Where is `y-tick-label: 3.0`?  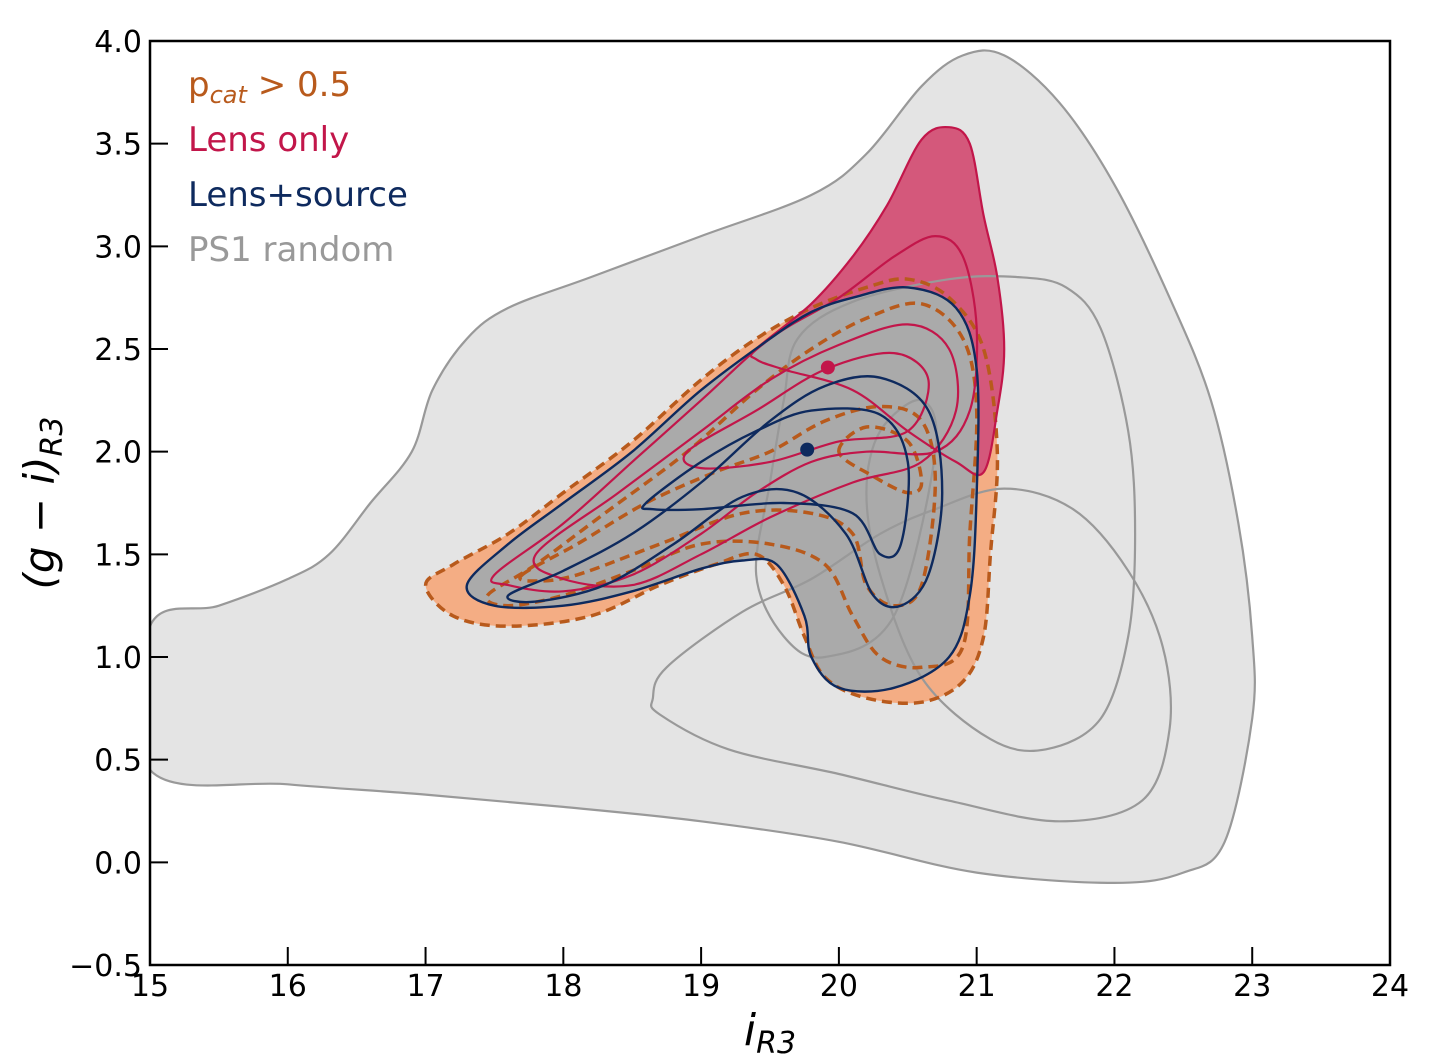
y-tick-label: 3.0 is located at coordinates (118, 247).